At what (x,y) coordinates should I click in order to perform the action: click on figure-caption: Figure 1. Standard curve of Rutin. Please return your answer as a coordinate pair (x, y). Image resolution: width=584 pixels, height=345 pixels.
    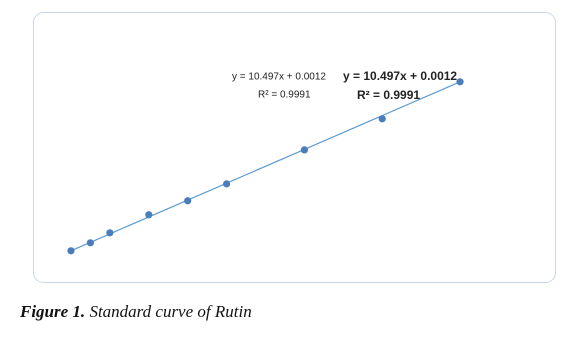
    Looking at the image, I should click on (136, 312).